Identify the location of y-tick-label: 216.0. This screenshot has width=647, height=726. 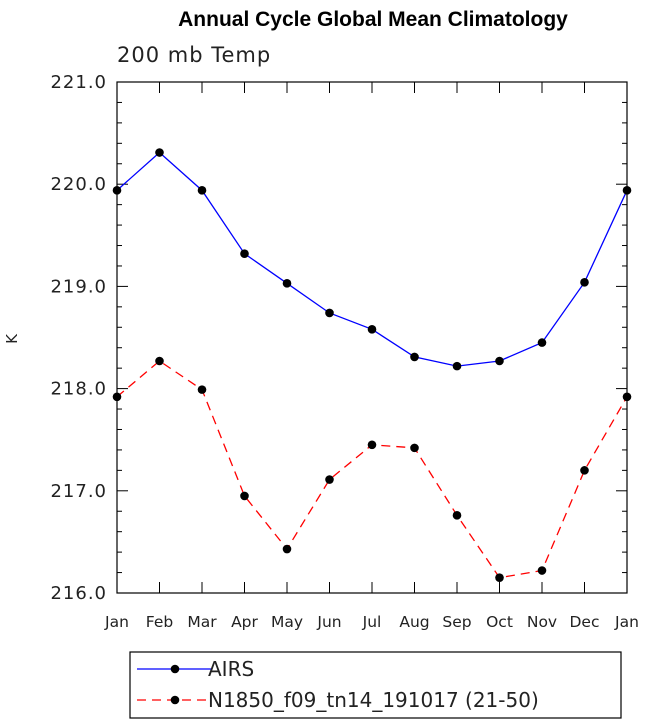
(78, 593).